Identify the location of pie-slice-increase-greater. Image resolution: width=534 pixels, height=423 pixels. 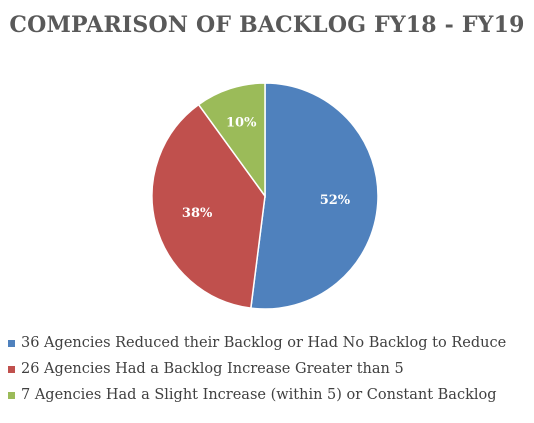
(208, 206).